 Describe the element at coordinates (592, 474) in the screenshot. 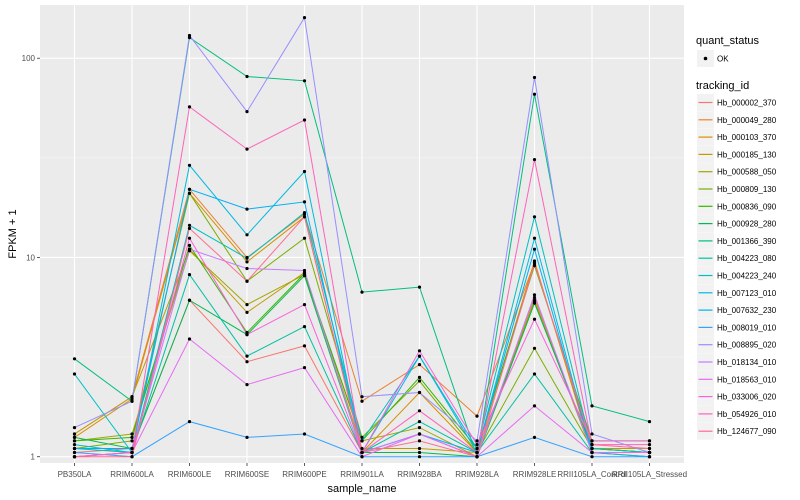

I see `x-tick-label: RRII105LA_Control` at that location.